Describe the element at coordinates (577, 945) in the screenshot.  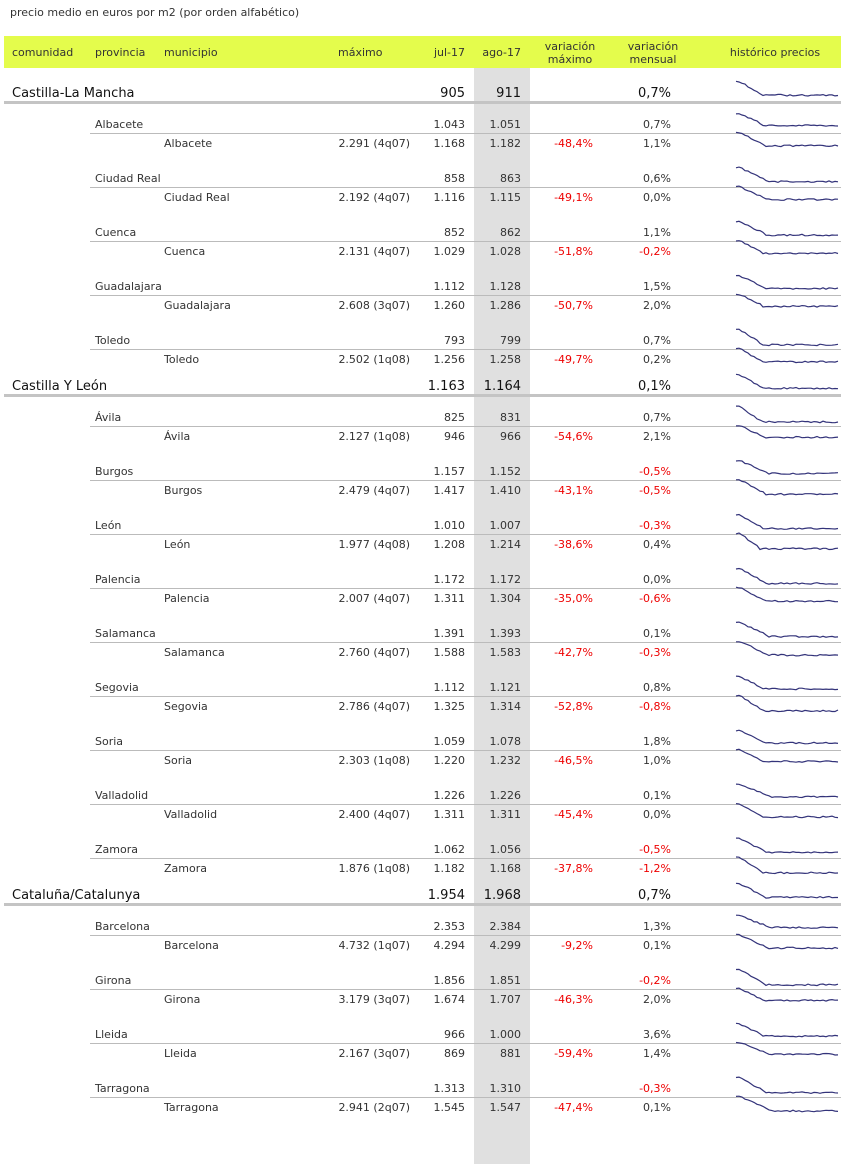
I see `municipio-variacion-maximo: -9,2%` at that location.